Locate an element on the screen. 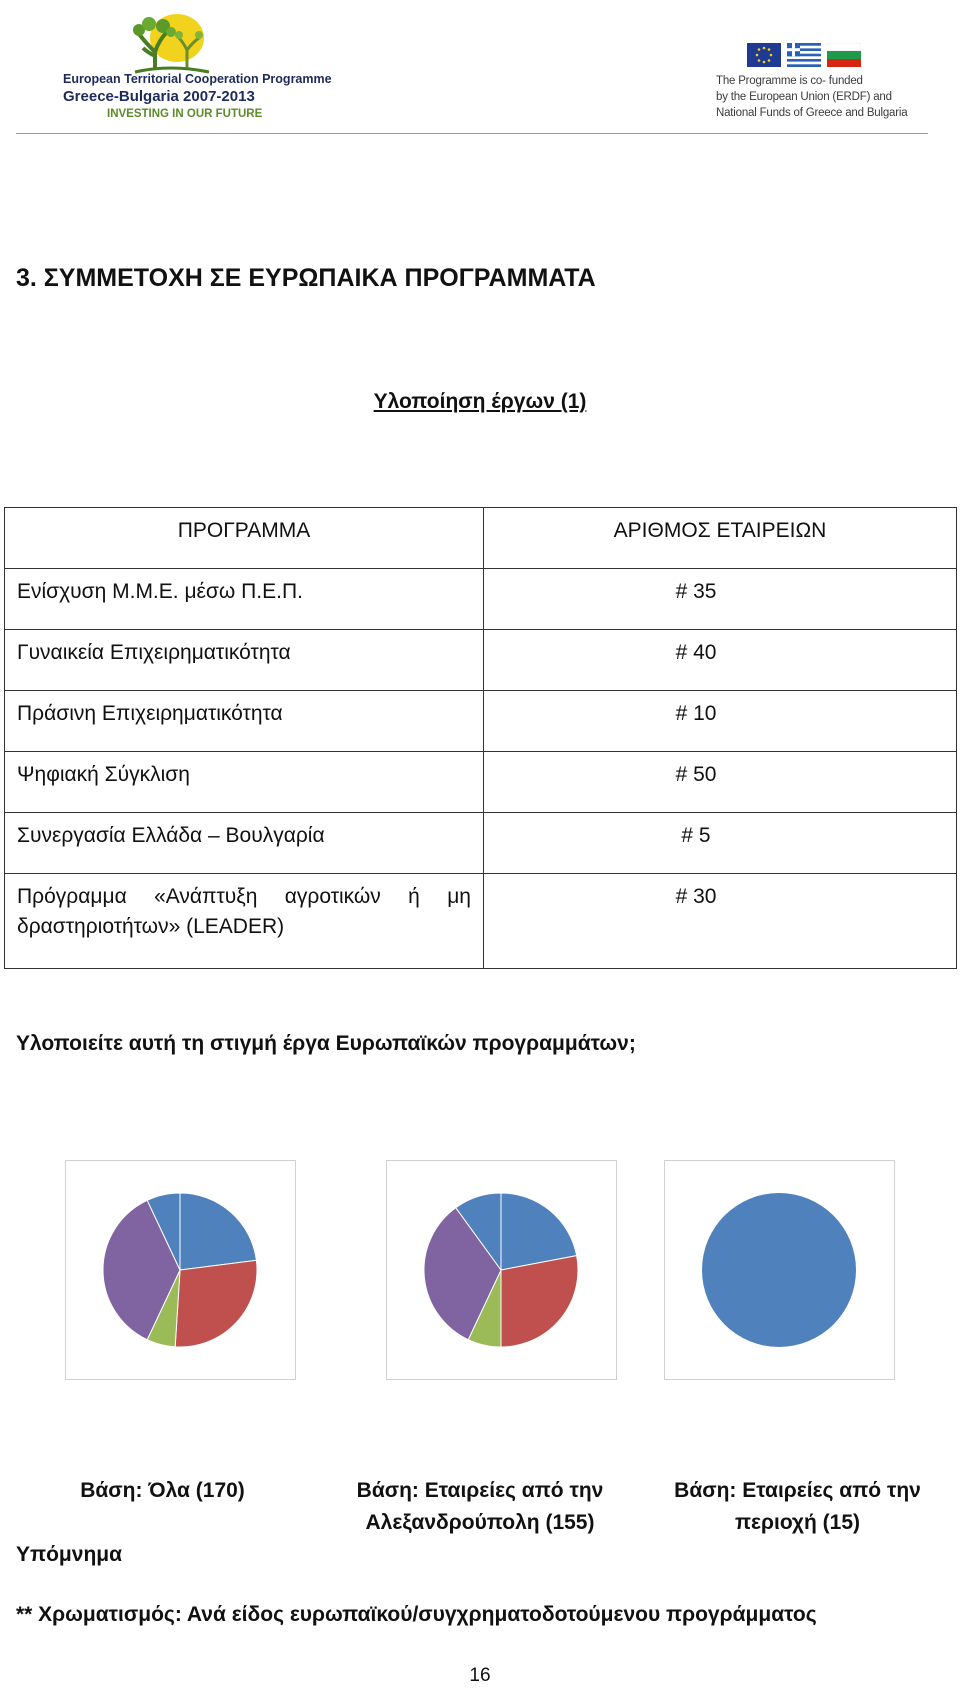  pie-chart-alexandroupoli is located at coordinates (501, 1270).